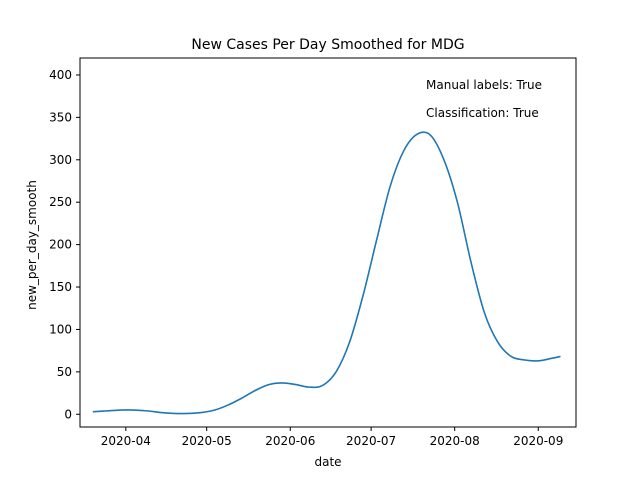  Describe the element at coordinates (207, 441) in the screenshot. I see `x-tick-label: 2020-05` at that location.